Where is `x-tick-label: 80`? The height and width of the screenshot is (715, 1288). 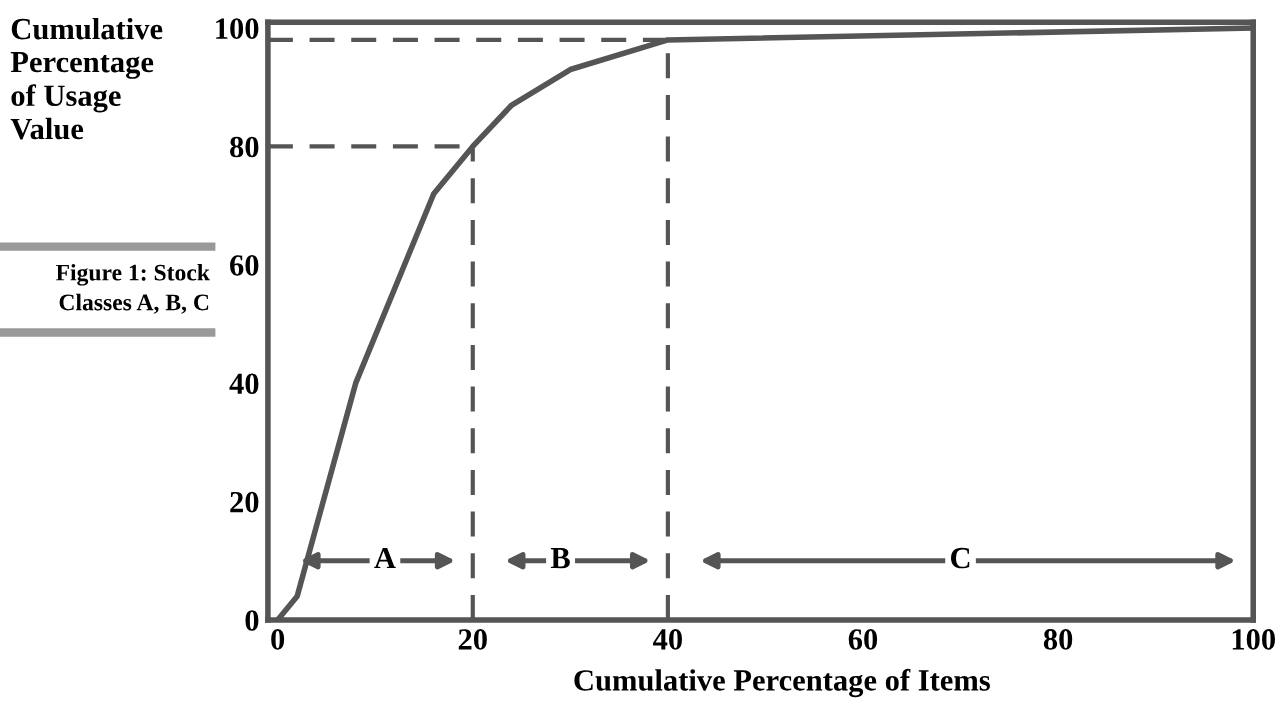
x-tick-label: 80 is located at coordinates (1058, 639).